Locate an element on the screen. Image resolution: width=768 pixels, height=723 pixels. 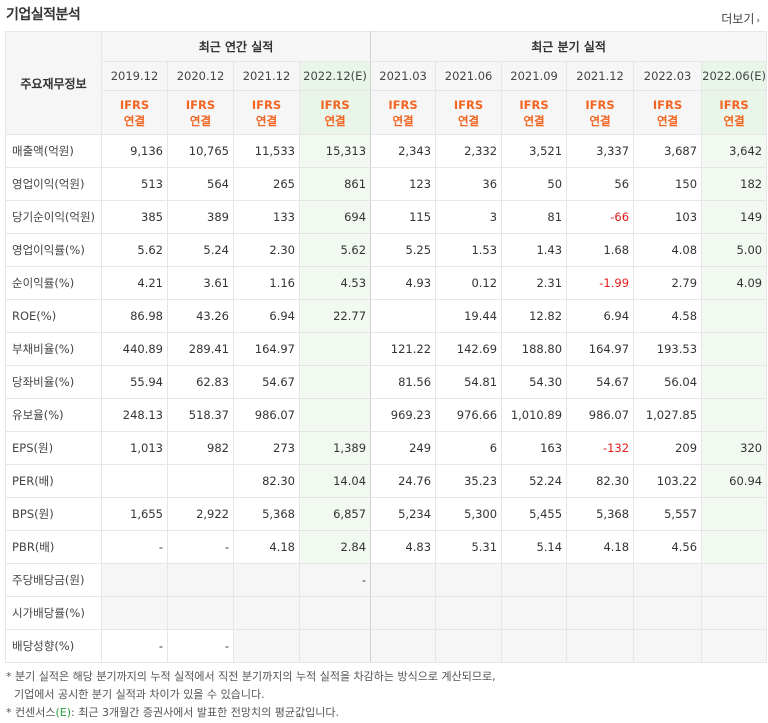
row-label: PBR(배) is located at coordinates (53, 547).